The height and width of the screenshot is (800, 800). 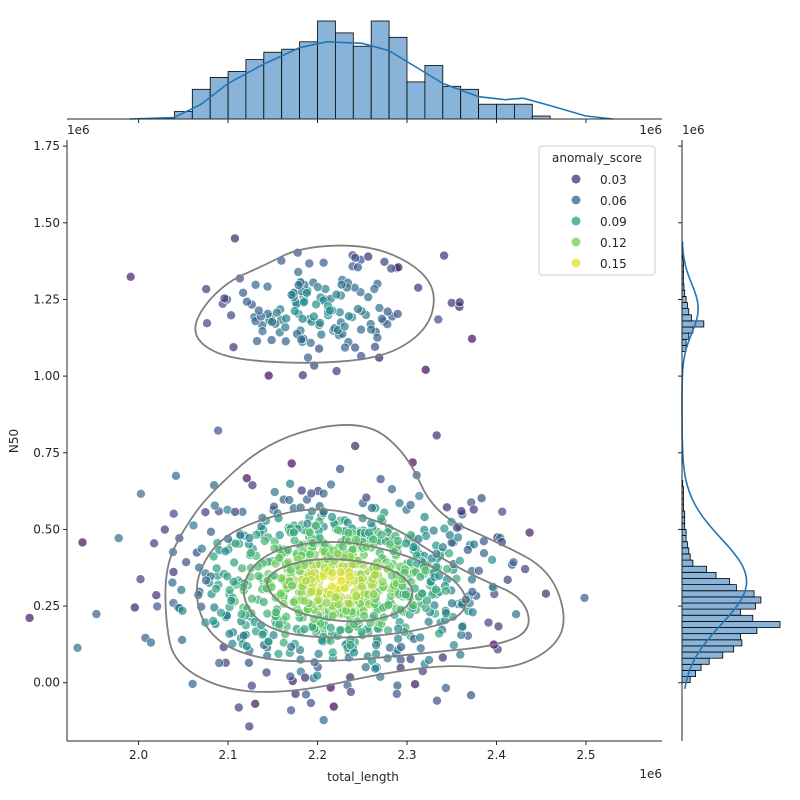 What do you see at coordinates (46, 606) in the screenshot?
I see `y-tick-label: 0.25` at bounding box center [46, 606].